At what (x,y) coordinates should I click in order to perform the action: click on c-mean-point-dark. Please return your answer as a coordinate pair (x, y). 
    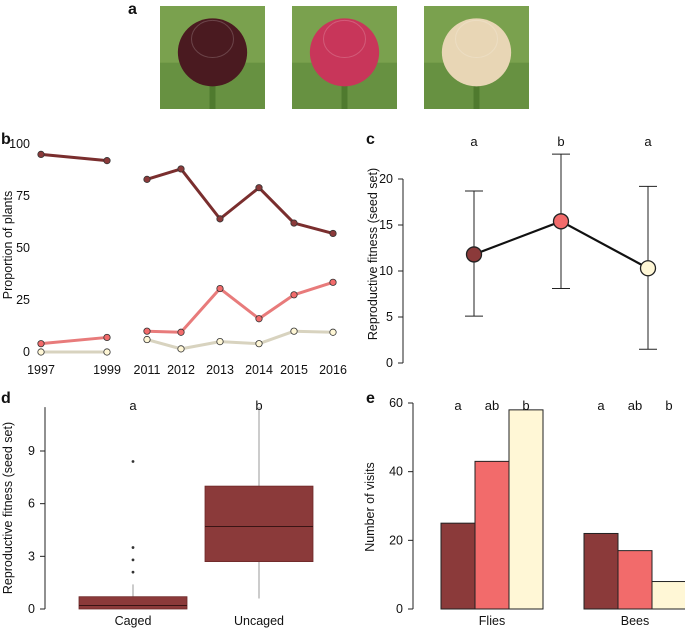
    Looking at the image, I should click on (474, 254).